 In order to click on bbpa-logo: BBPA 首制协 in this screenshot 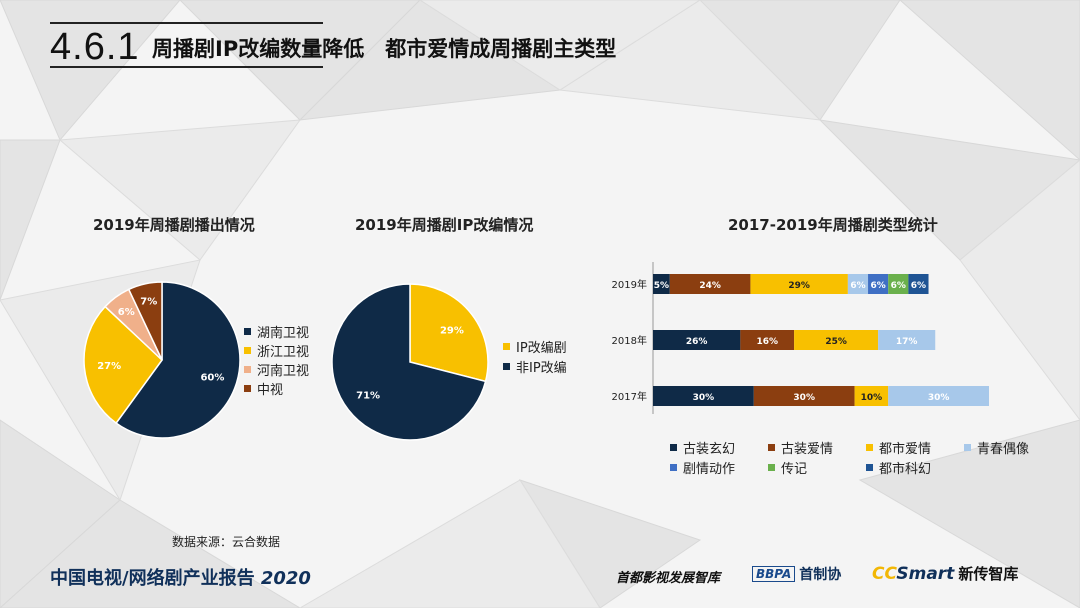, I will do `click(796, 574)`.